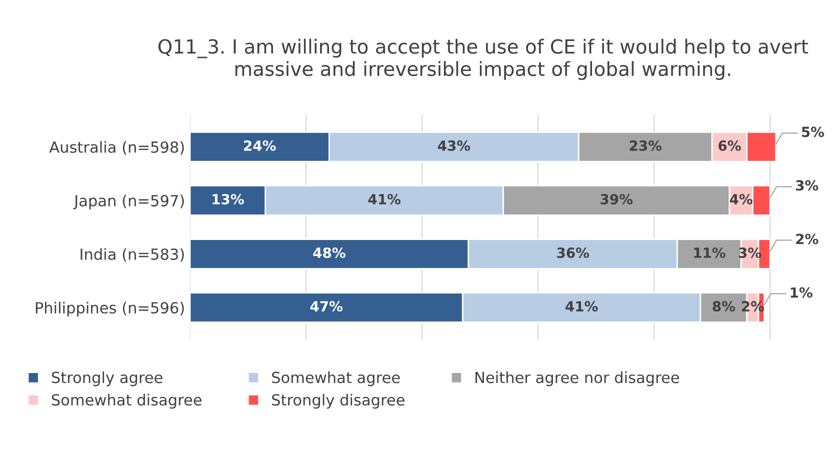 This screenshot has width=837, height=459. Describe the element at coordinates (616, 199) in the screenshot. I see `data-label: 39%` at that location.